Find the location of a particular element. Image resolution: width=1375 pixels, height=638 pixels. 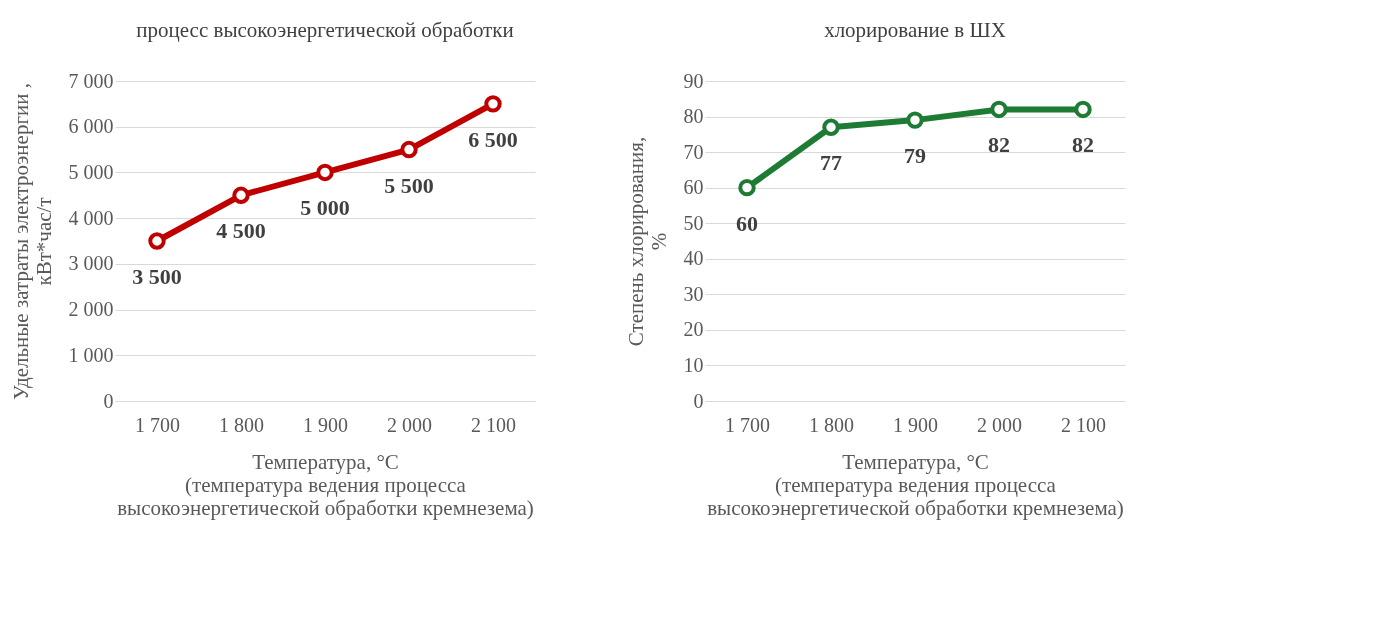

y-tick-label: 10 is located at coordinates (693, 364).